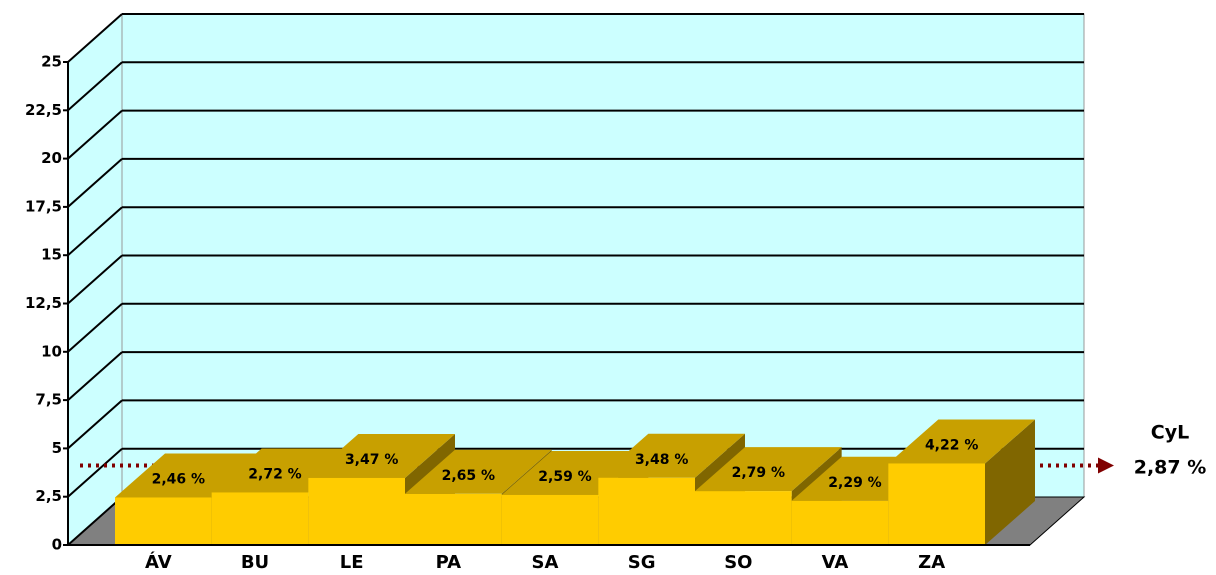  Describe the element at coordinates (371, 460) in the screenshot. I see `data-label: 3,47 %` at that location.